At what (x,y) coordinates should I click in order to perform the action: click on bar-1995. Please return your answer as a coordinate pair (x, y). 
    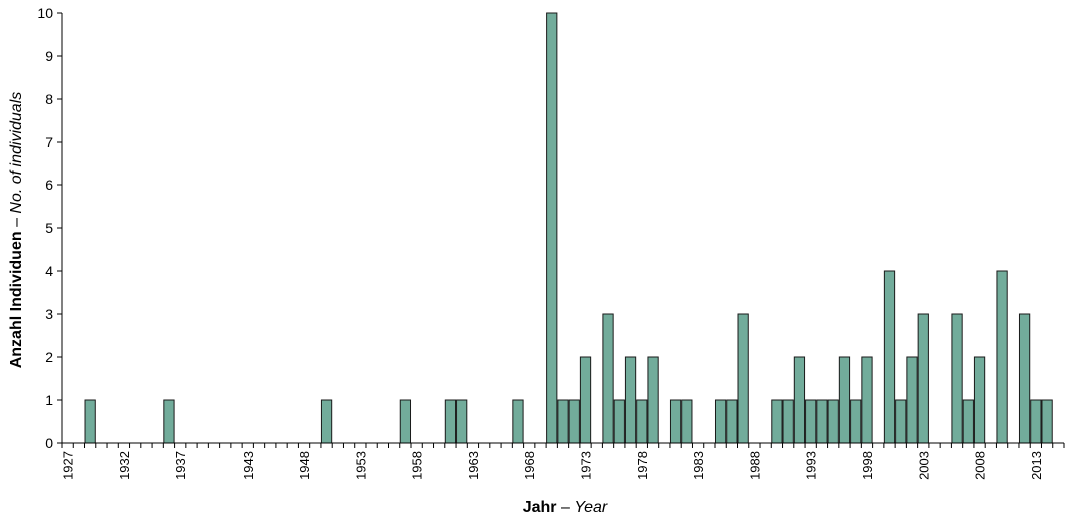
    Looking at the image, I should click on (833, 421).